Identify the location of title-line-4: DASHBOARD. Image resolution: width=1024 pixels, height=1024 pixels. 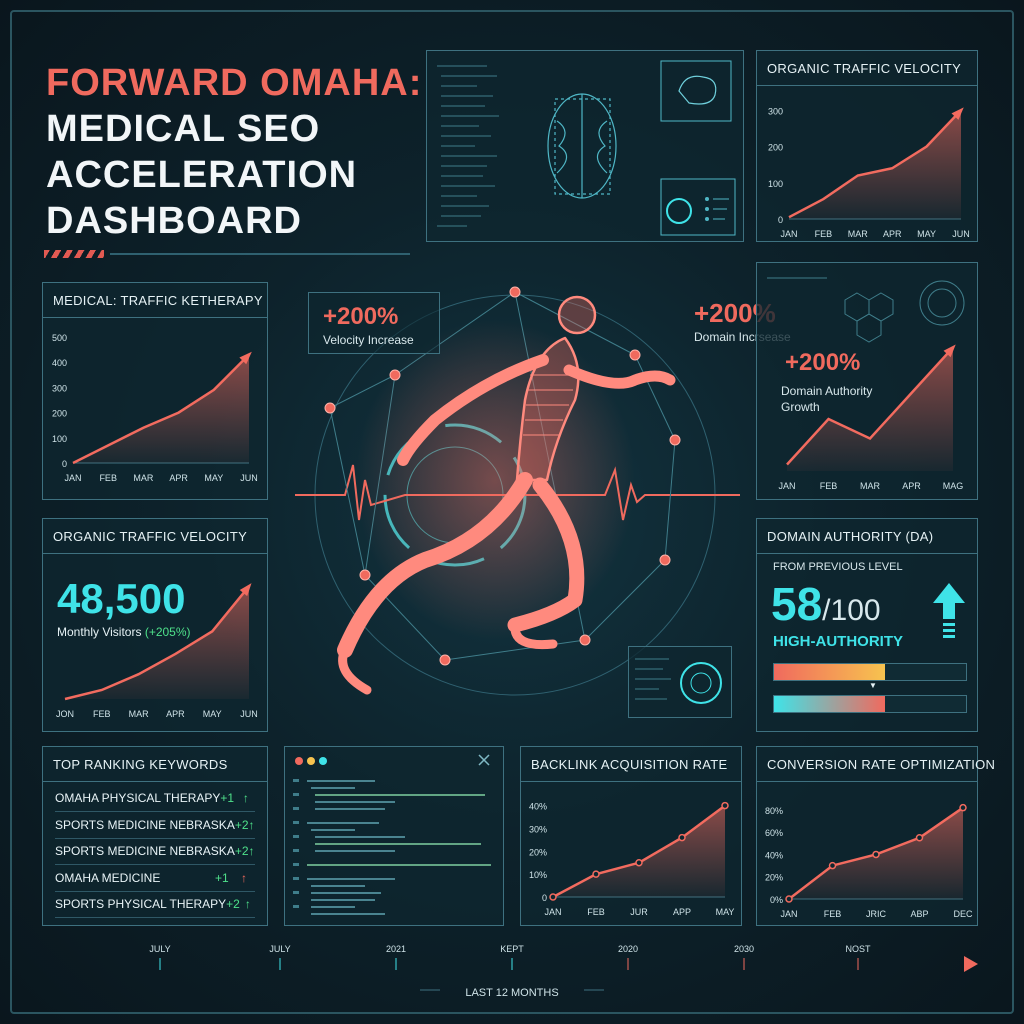
(174, 221).